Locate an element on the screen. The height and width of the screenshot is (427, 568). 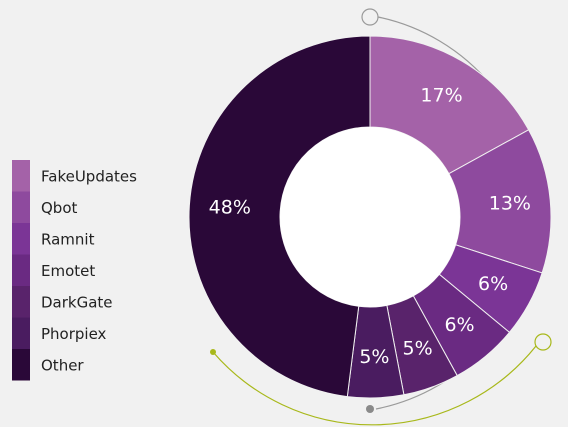
data-label: 48% is located at coordinates (230, 208).